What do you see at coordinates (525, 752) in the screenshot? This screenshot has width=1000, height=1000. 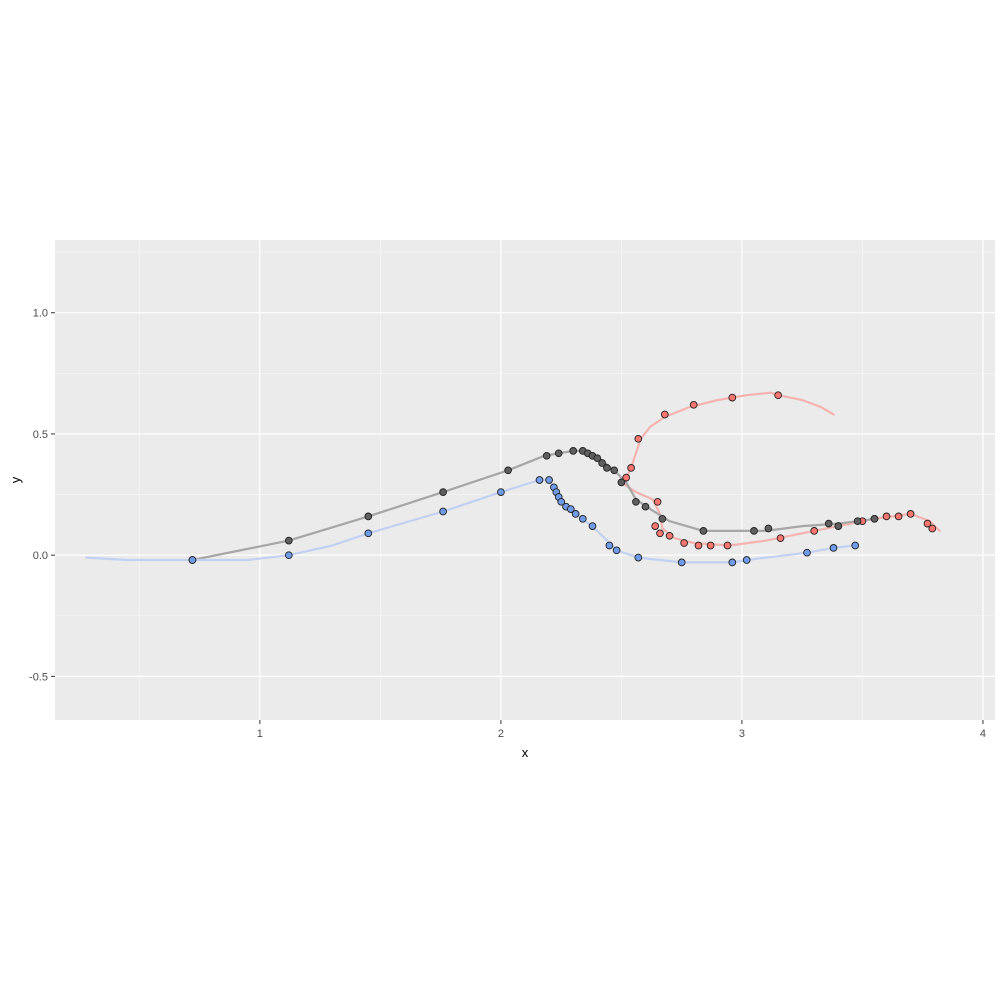 I see `x-axis-title: x` at bounding box center [525, 752].